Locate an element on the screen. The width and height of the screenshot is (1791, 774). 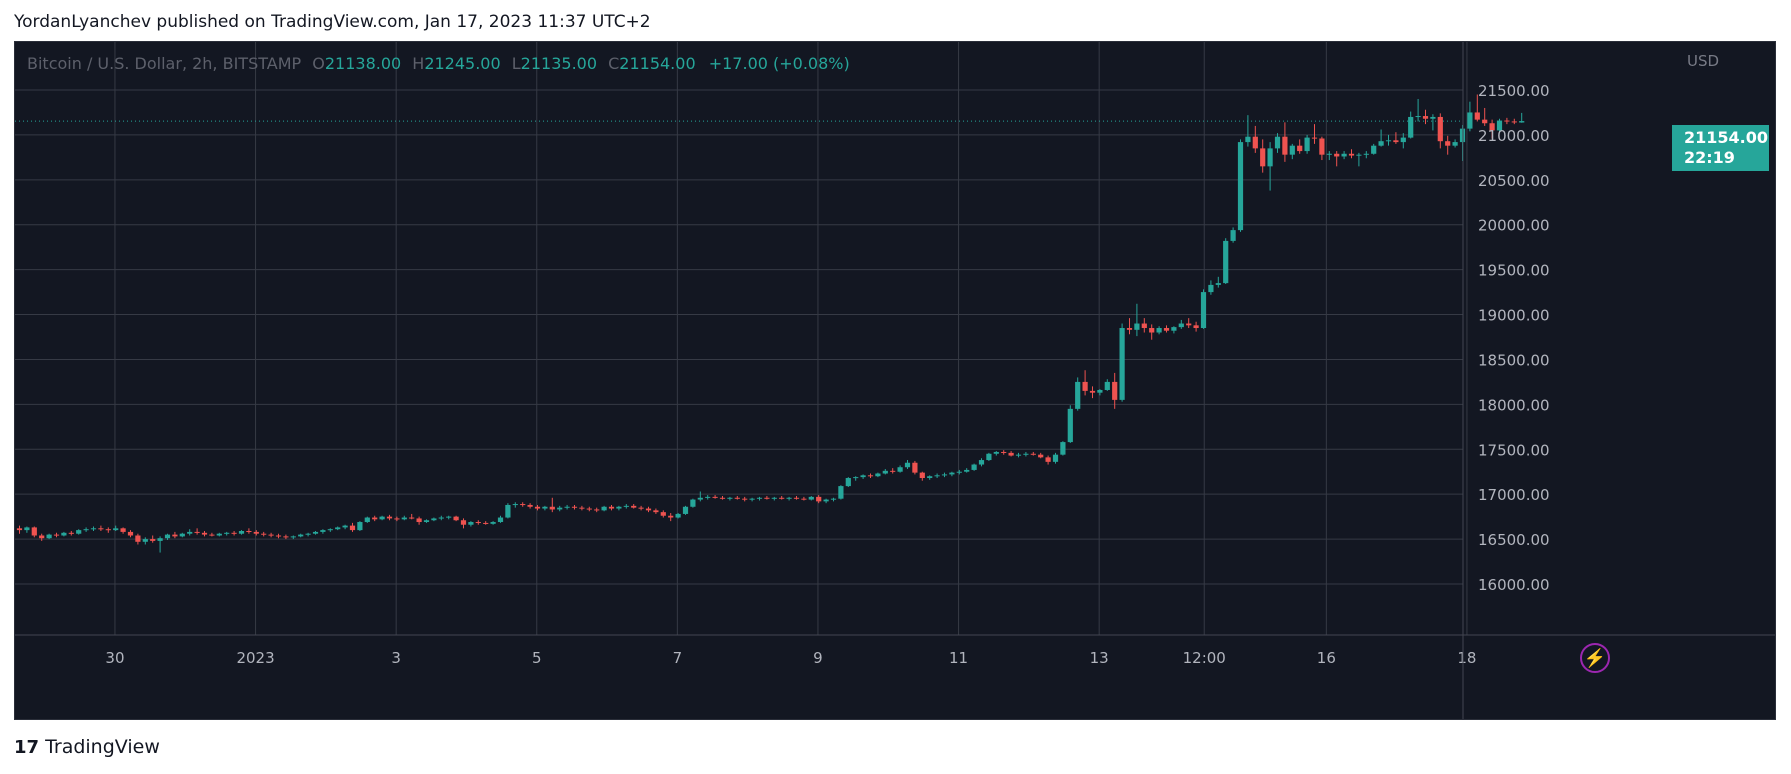
lightning-bolt-icon: ⚡ is located at coordinates (1595, 658).